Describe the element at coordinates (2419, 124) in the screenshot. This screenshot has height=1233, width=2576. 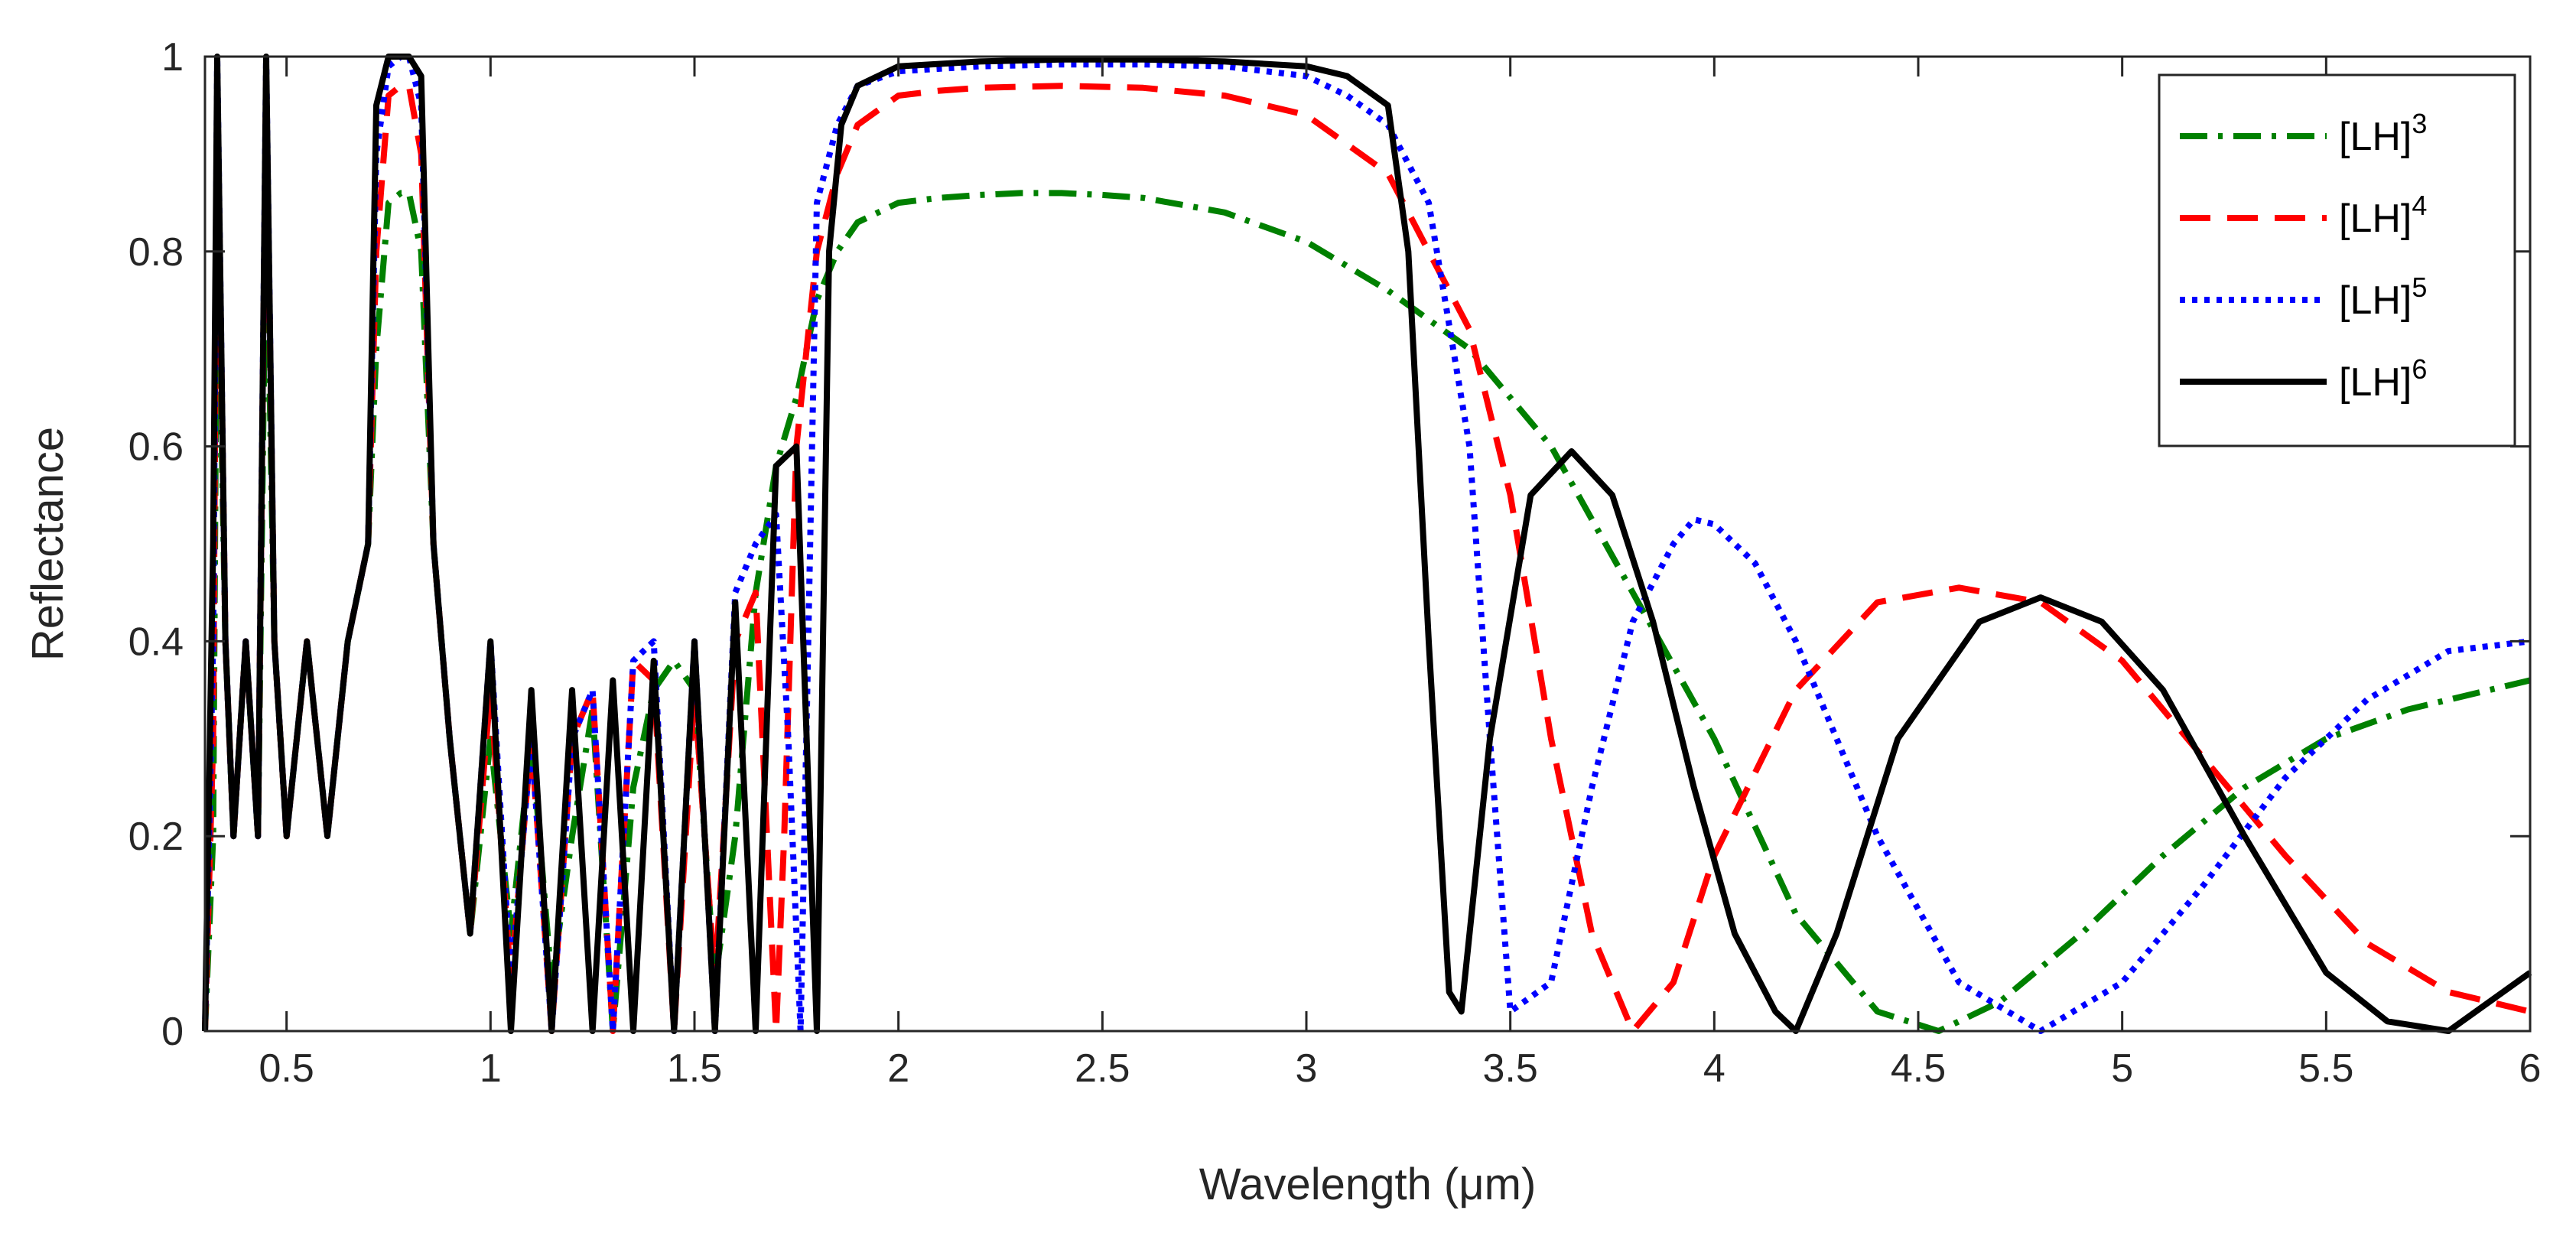
I see `legend-superscript: 3` at that location.